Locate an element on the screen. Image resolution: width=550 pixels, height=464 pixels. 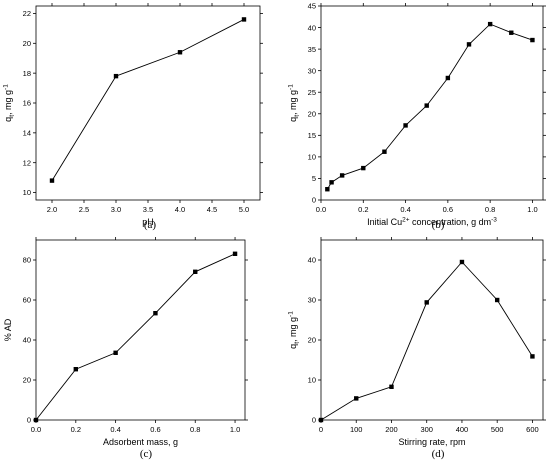
x-tick-label: 2.0 is located at coordinates (52, 209).